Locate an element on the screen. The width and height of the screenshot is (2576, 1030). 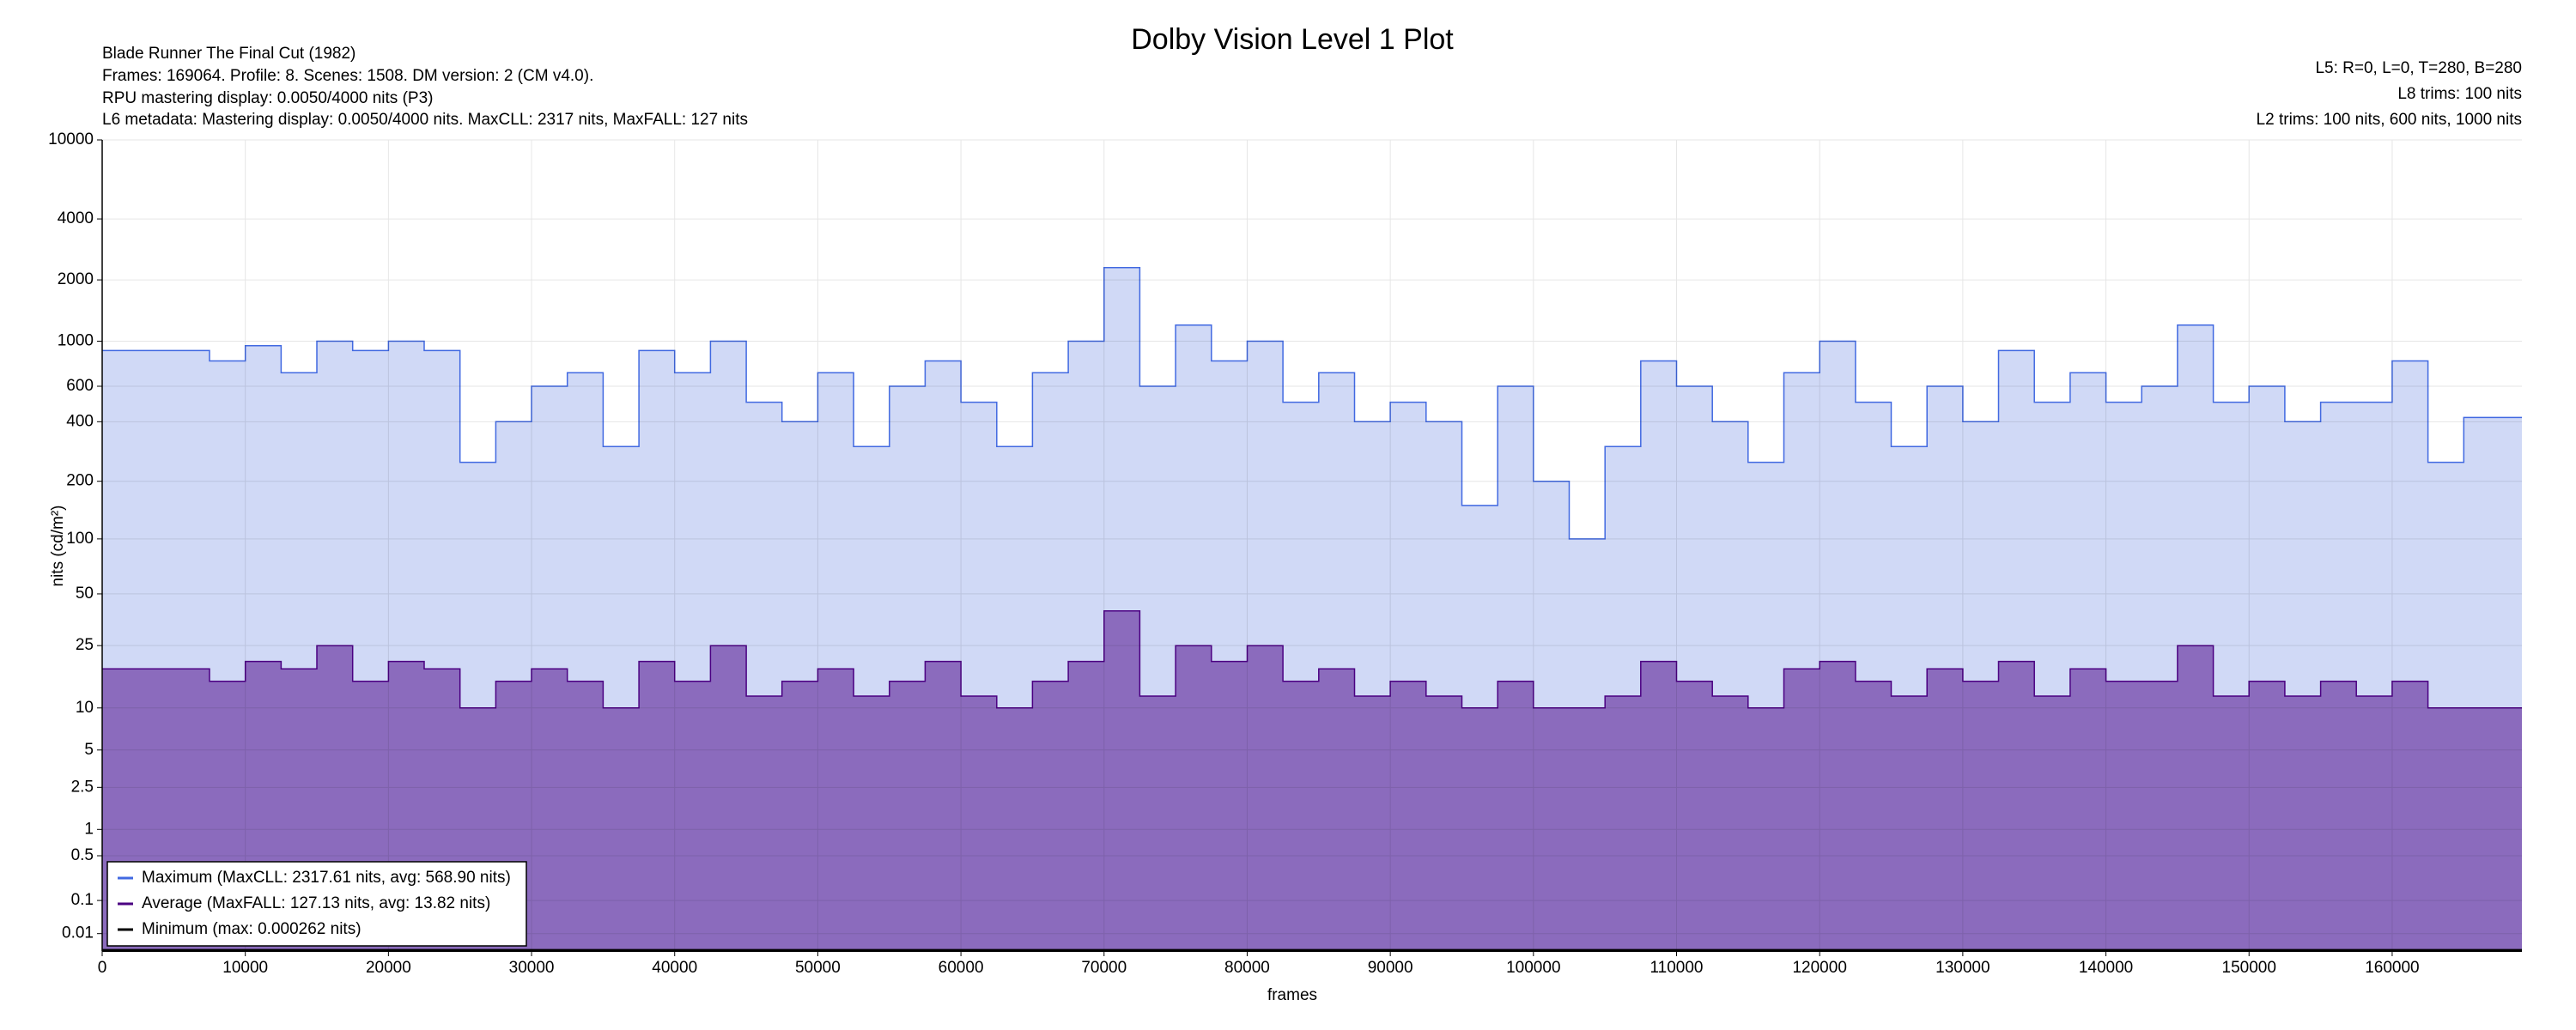
info-line: Blade Runner The Final Cut (1982) is located at coordinates (229, 54).